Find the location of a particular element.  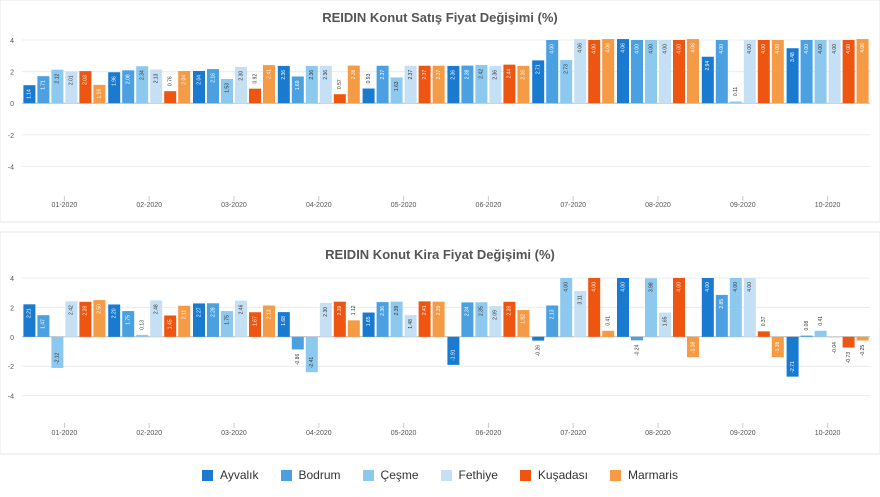

data-label: 2.34 is located at coordinates (468, 311).